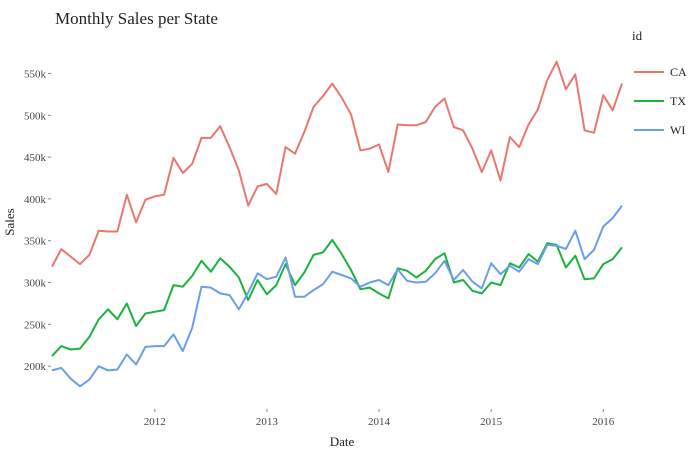 This screenshot has width=700, height=450. Describe the element at coordinates (637, 35) in the screenshot. I see `legend-title: id` at that location.